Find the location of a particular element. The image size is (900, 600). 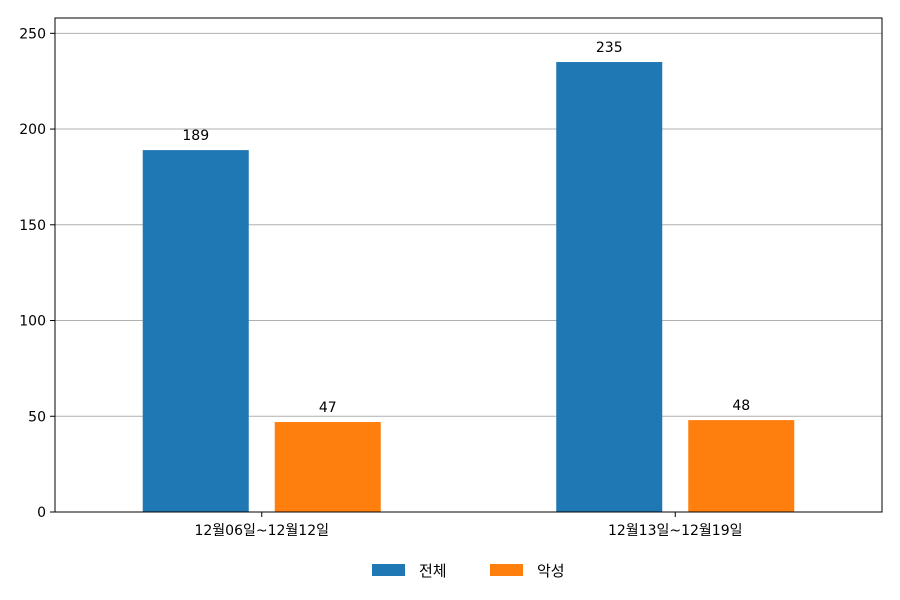

y-tick-label: 150 is located at coordinates (32, 226).